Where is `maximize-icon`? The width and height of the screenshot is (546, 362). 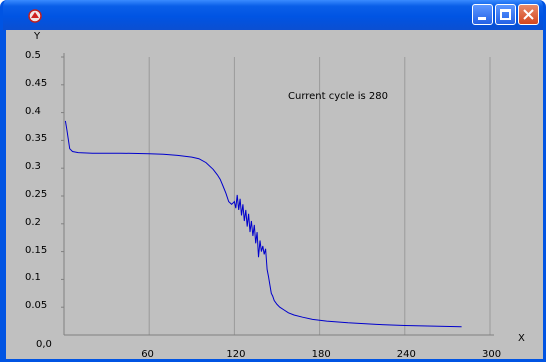 maximize-icon is located at coordinates (505, 14).